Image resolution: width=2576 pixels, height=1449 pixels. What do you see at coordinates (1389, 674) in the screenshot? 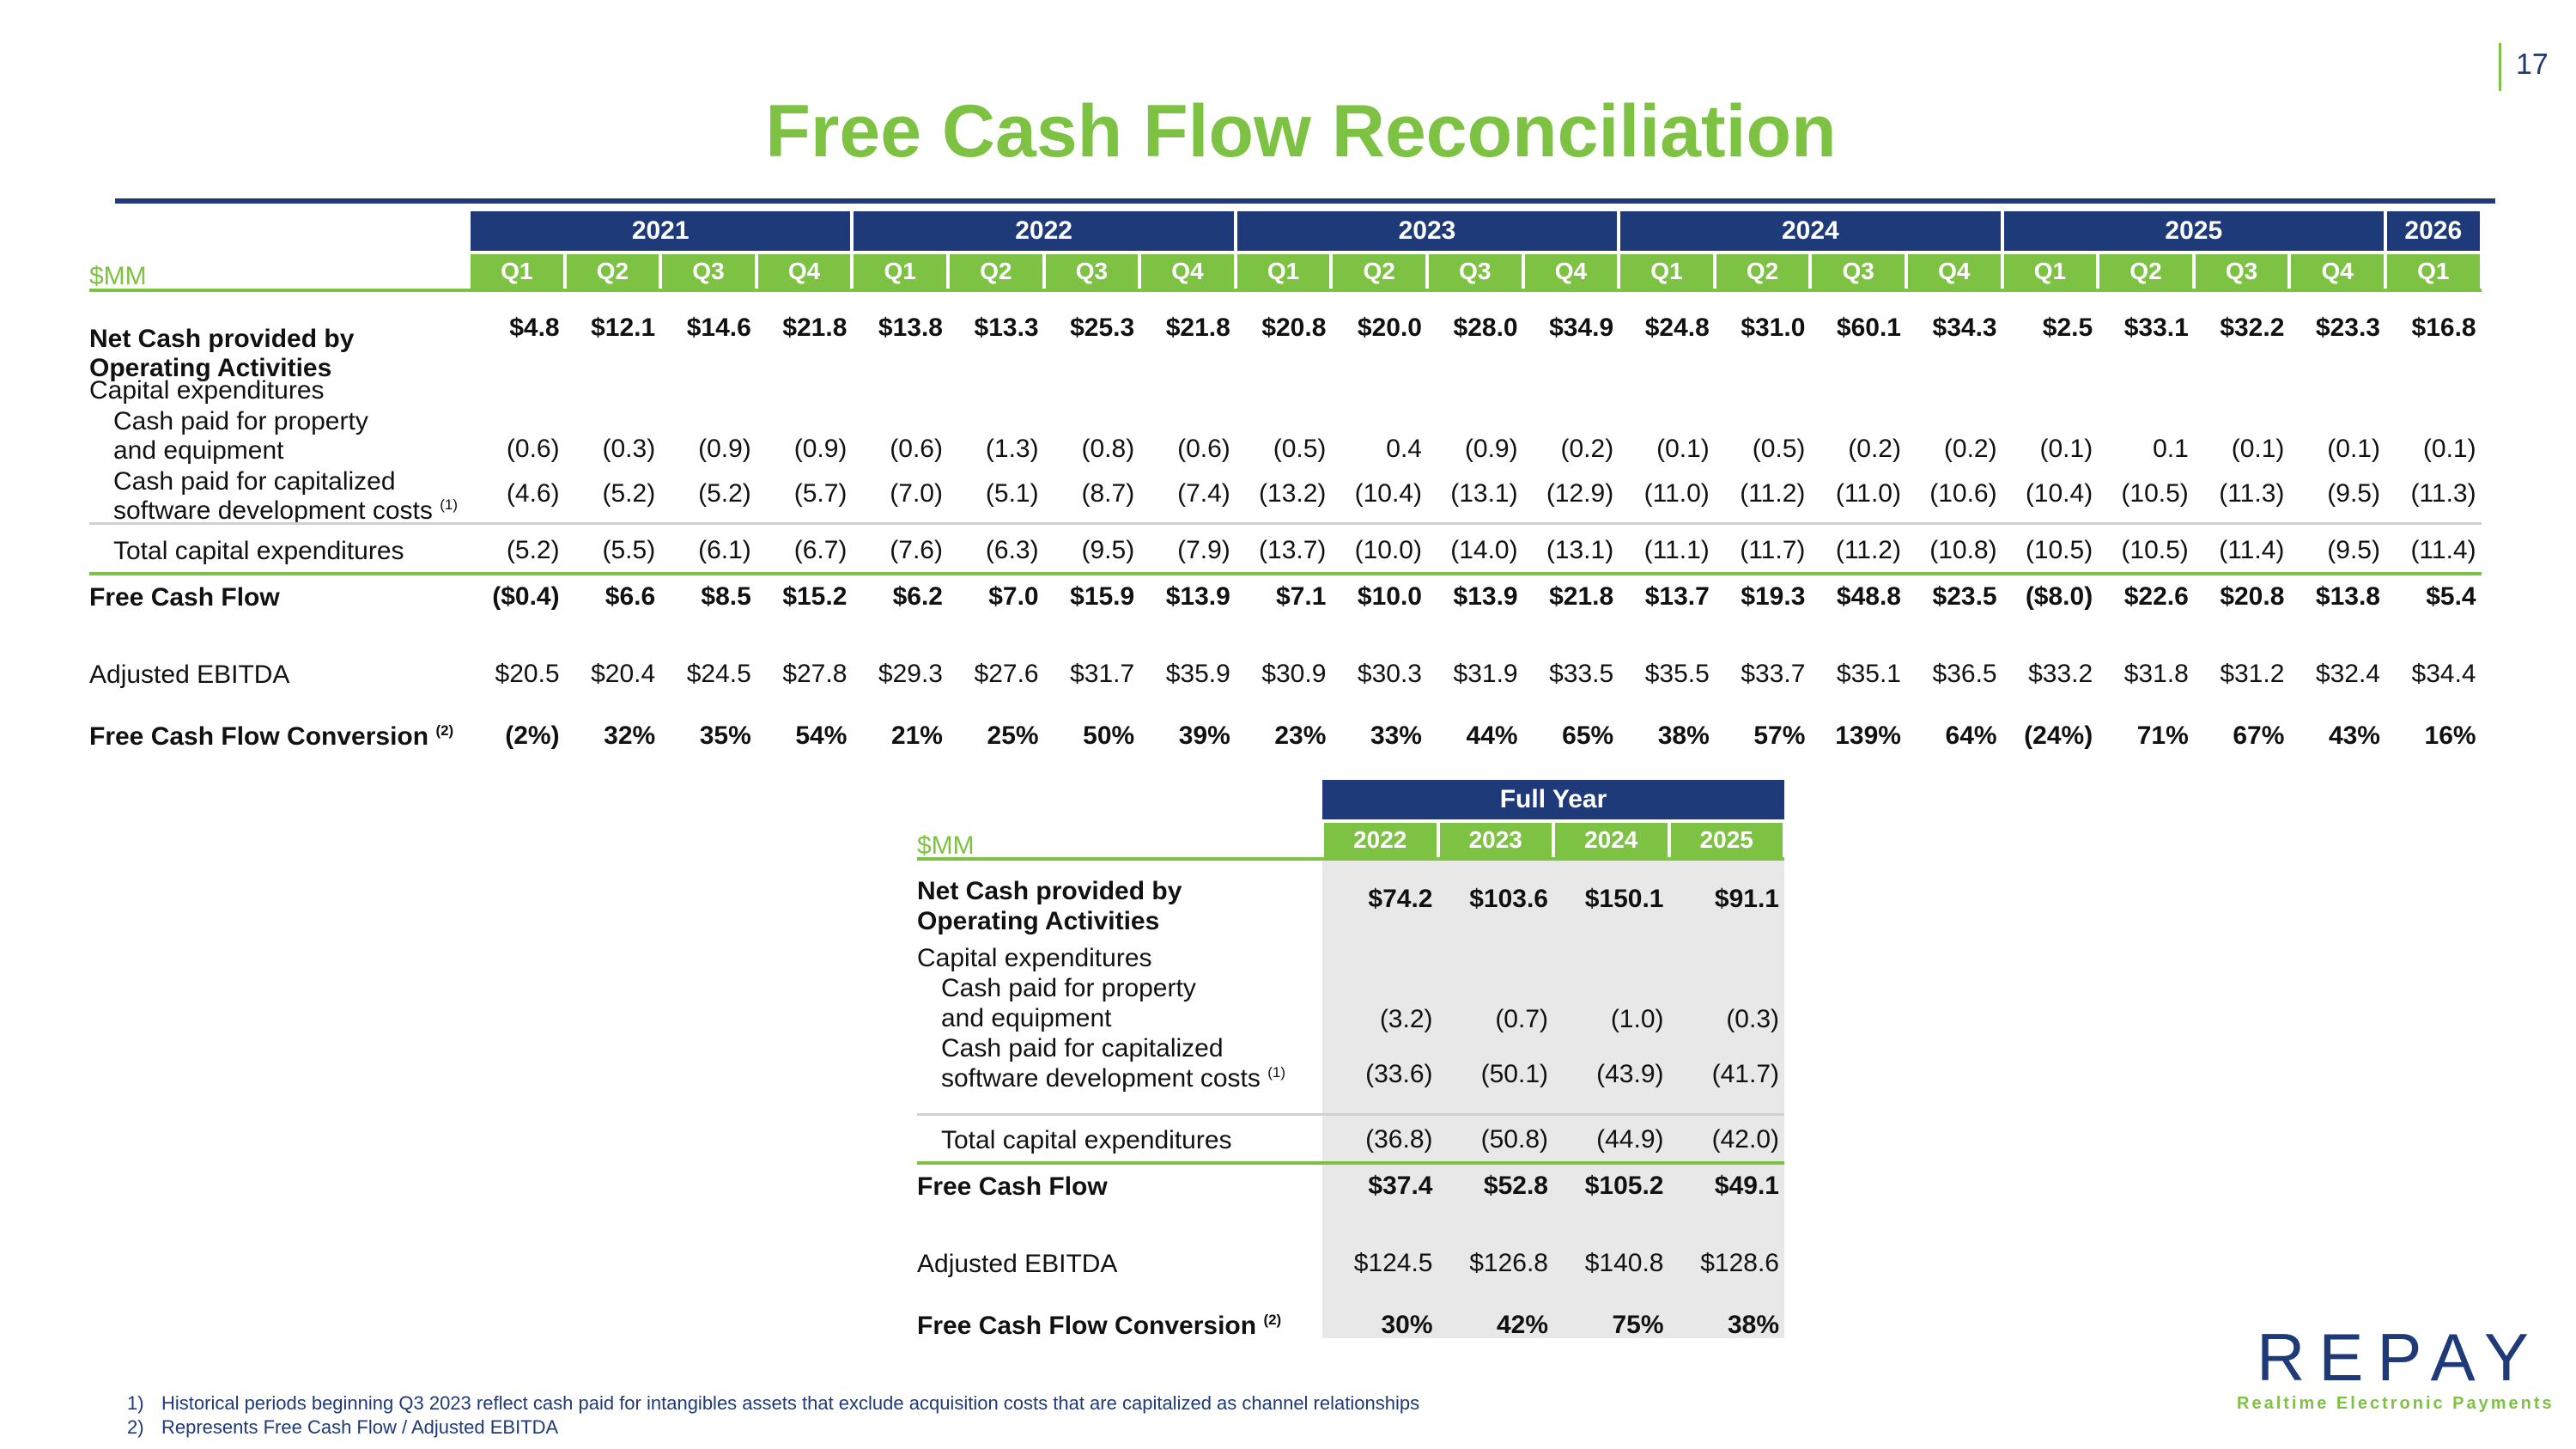
I see `cell-ebitda: $30.3` at bounding box center [1389, 674].